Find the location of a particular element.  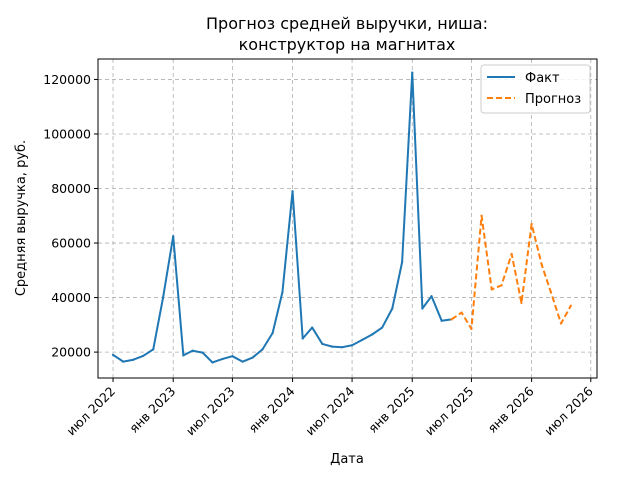

y-tick-label: 20000 is located at coordinates (71, 352).